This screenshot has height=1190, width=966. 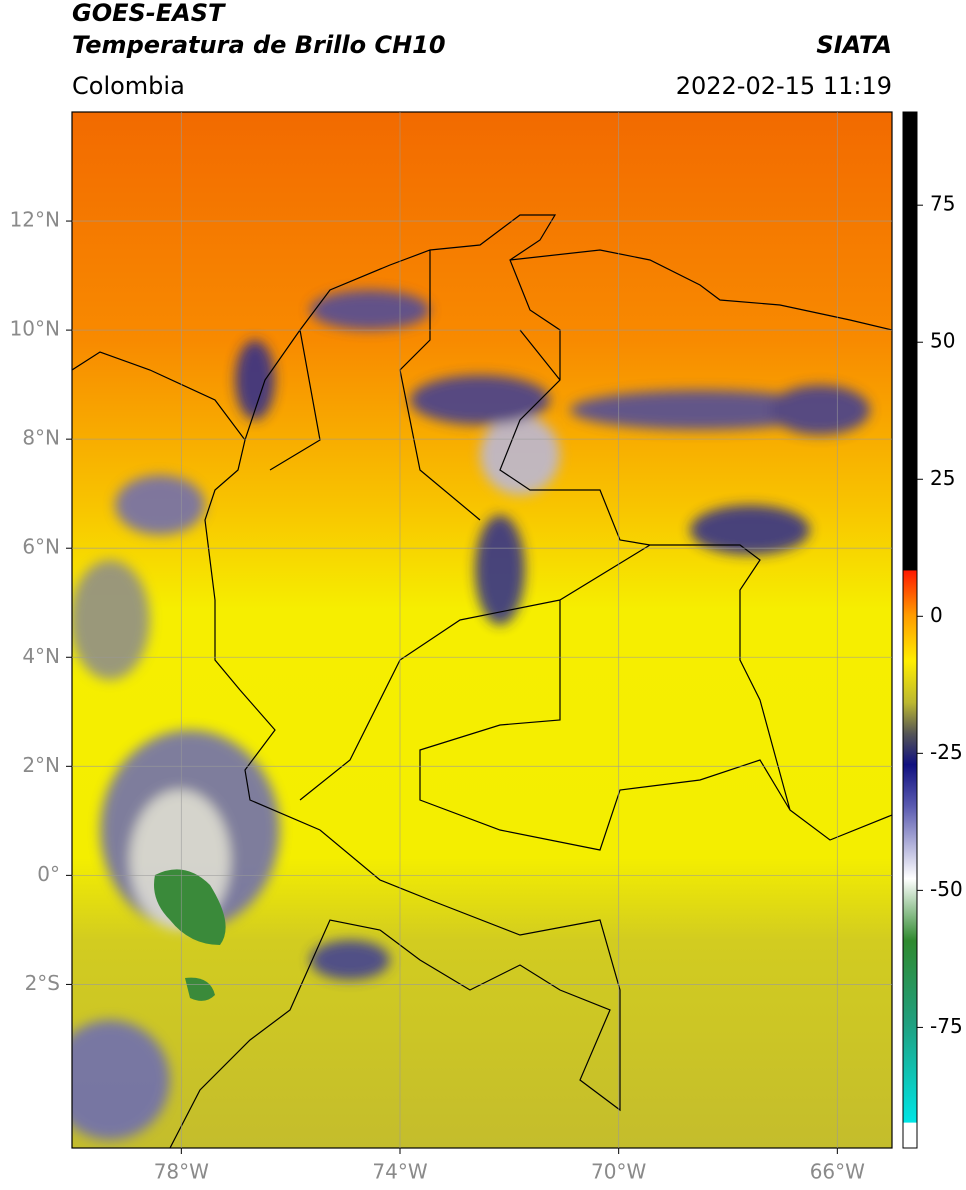 I want to click on region: Colombia, so click(x=128, y=86).